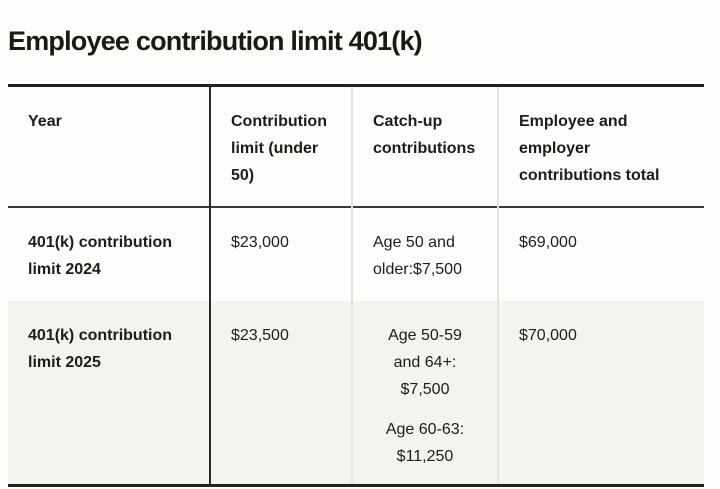 This screenshot has width=720, height=489. I want to click on cell-limit-2025: $23,500, so click(281, 392).